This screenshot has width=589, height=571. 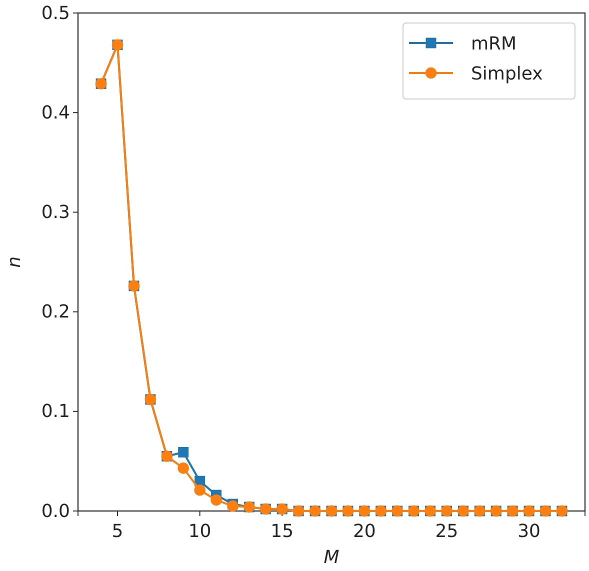 I want to click on x-tick-label: 5, so click(x=118, y=531).